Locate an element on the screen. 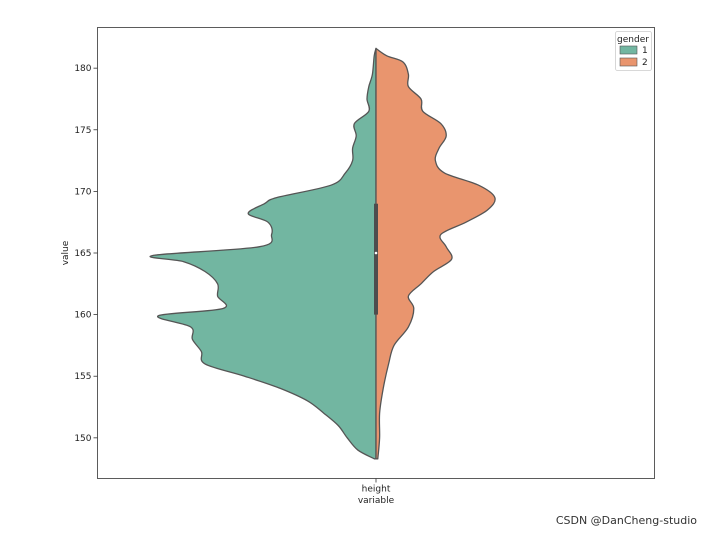 This screenshot has width=713, height=537. y-tick-label: 160 is located at coordinates (82, 316).